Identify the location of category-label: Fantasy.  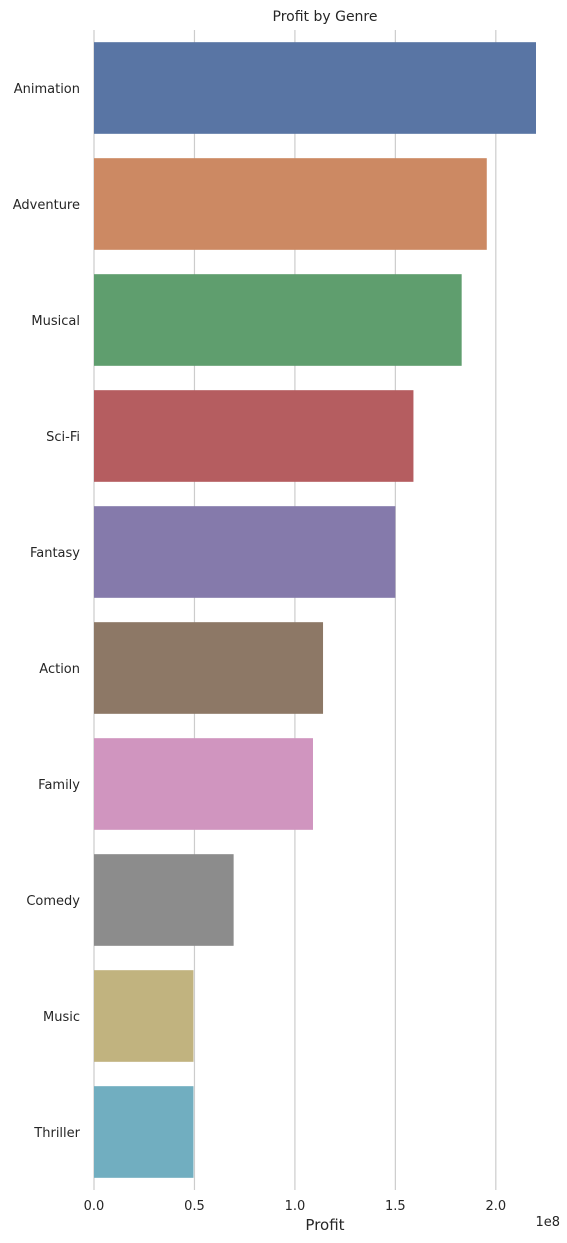
(55, 553).